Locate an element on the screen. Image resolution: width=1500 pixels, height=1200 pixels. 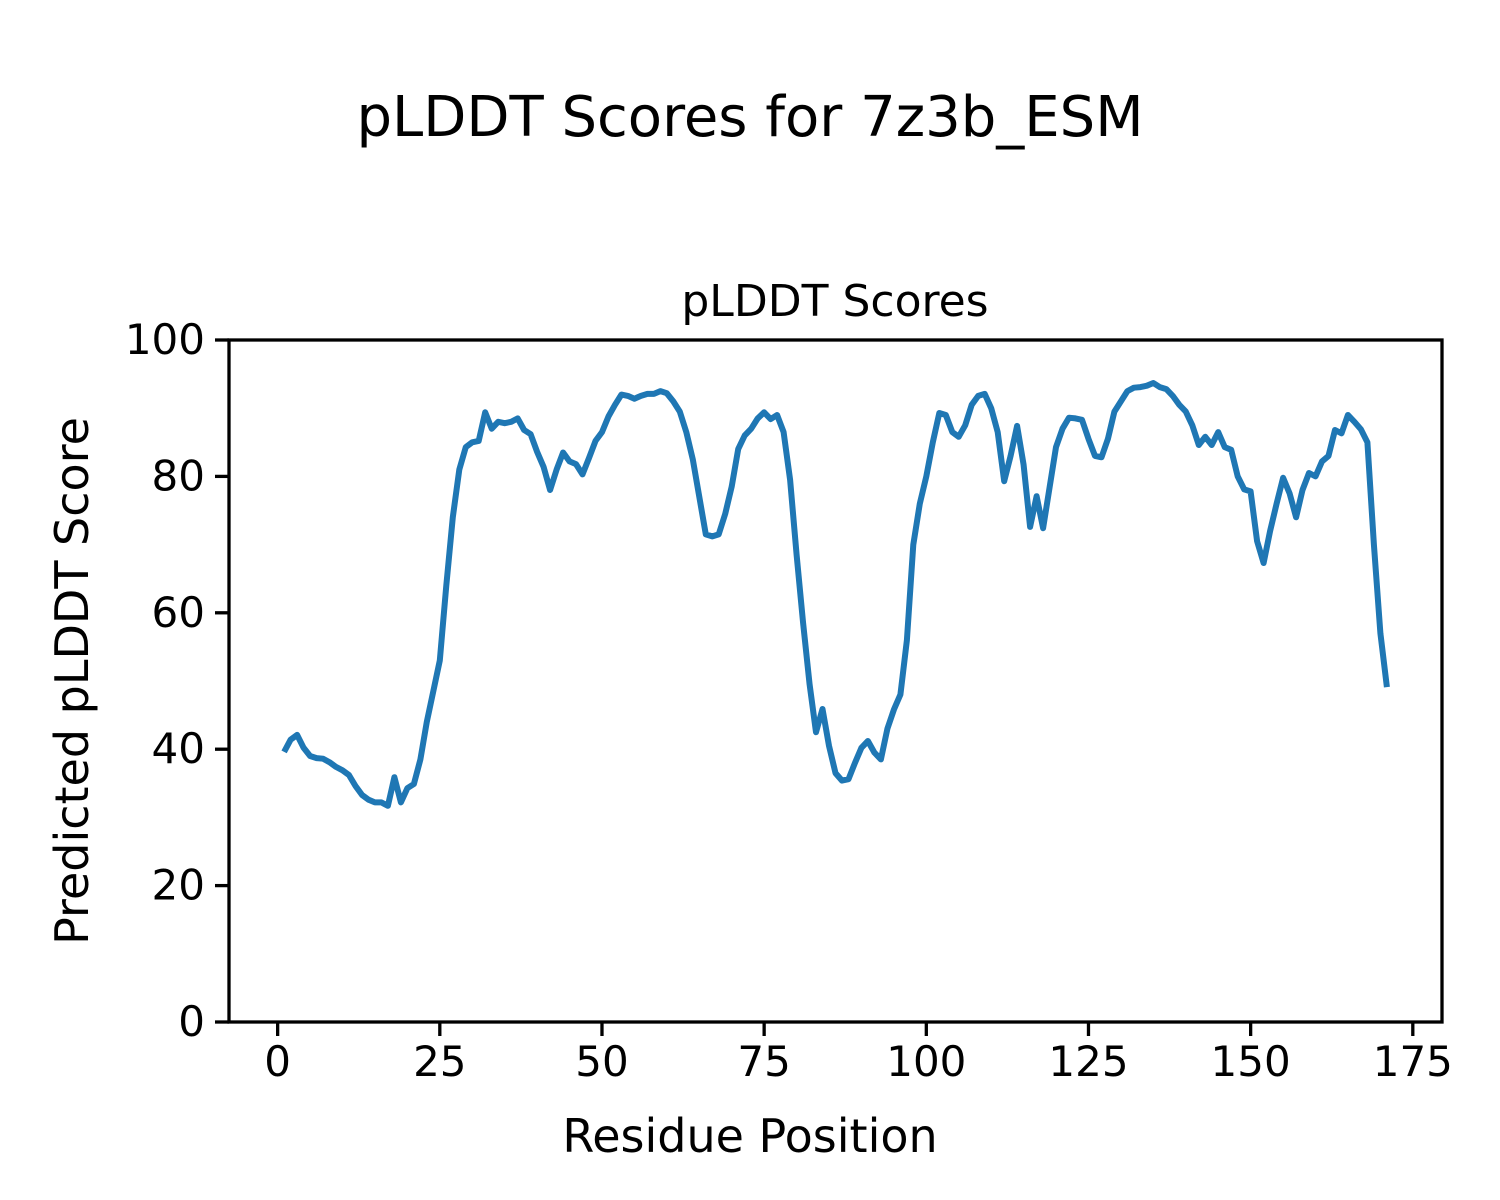
y-axis-ticks: 0 20 40 60 80 100 is located at coordinates (177, 680).